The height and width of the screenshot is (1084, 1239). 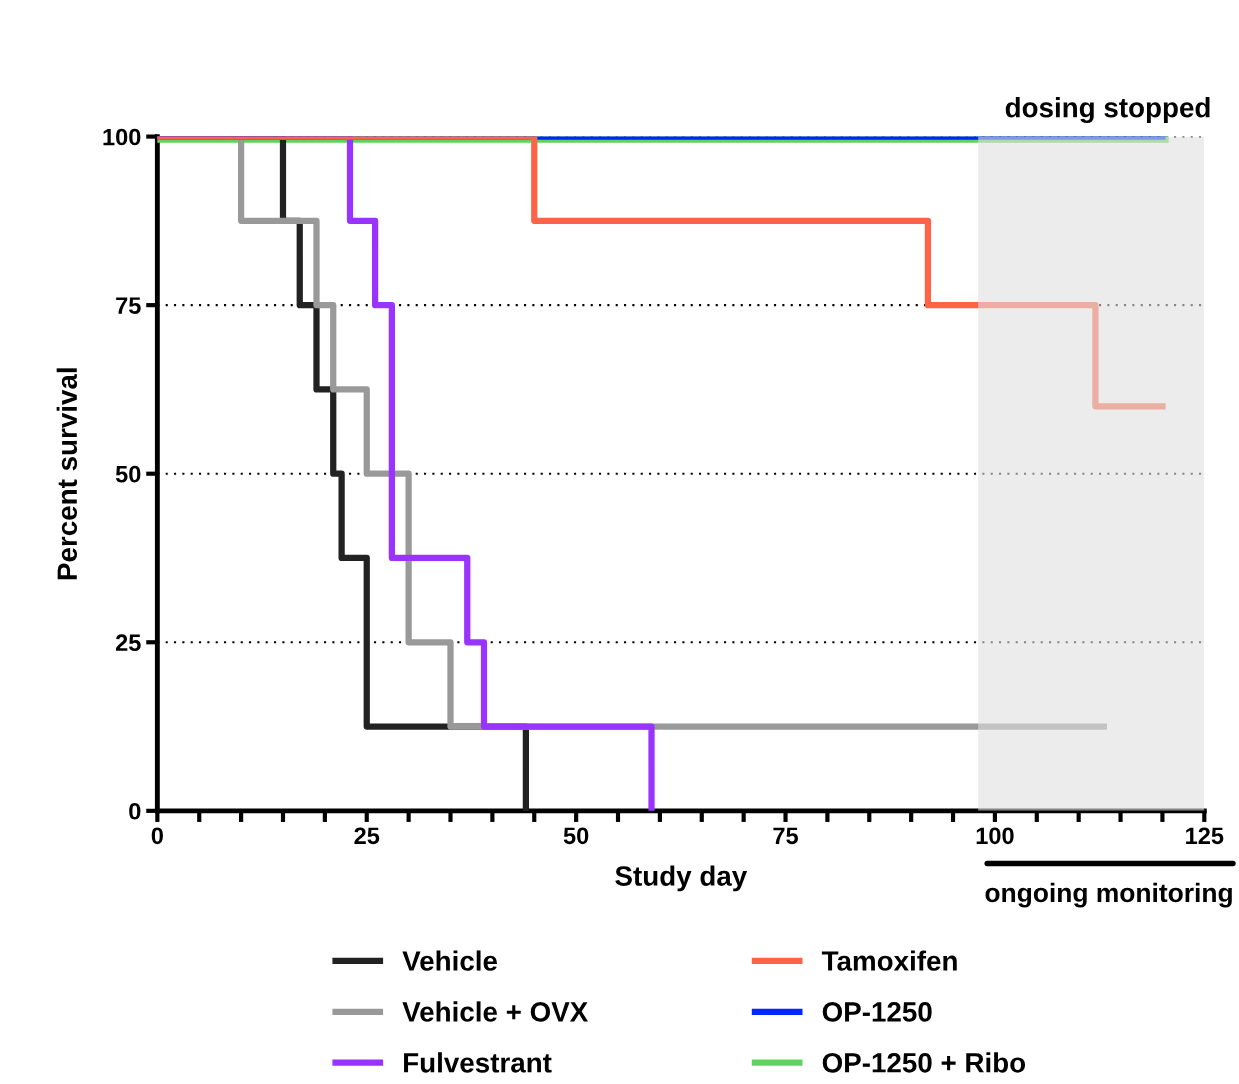 What do you see at coordinates (495, 1011) in the screenshot?
I see `legend-label: Vehicle + OVX` at bounding box center [495, 1011].